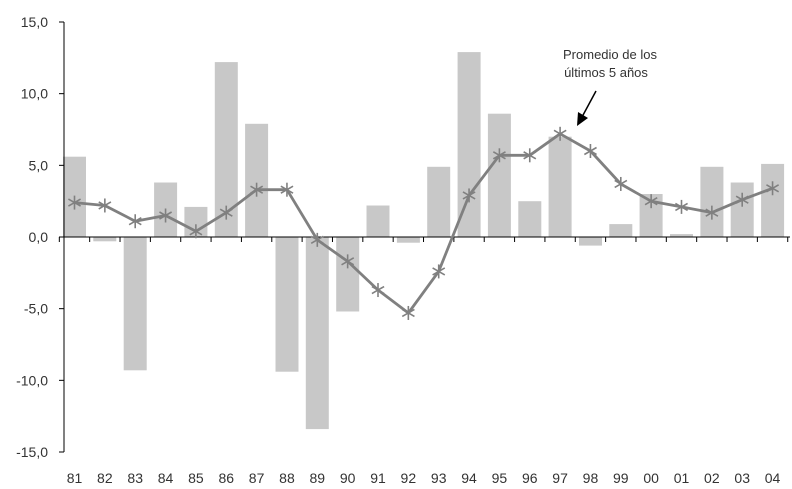 The height and width of the screenshot is (489, 792). What do you see at coordinates (773, 478) in the screenshot?
I see `x-tick-label-04: 04` at bounding box center [773, 478].